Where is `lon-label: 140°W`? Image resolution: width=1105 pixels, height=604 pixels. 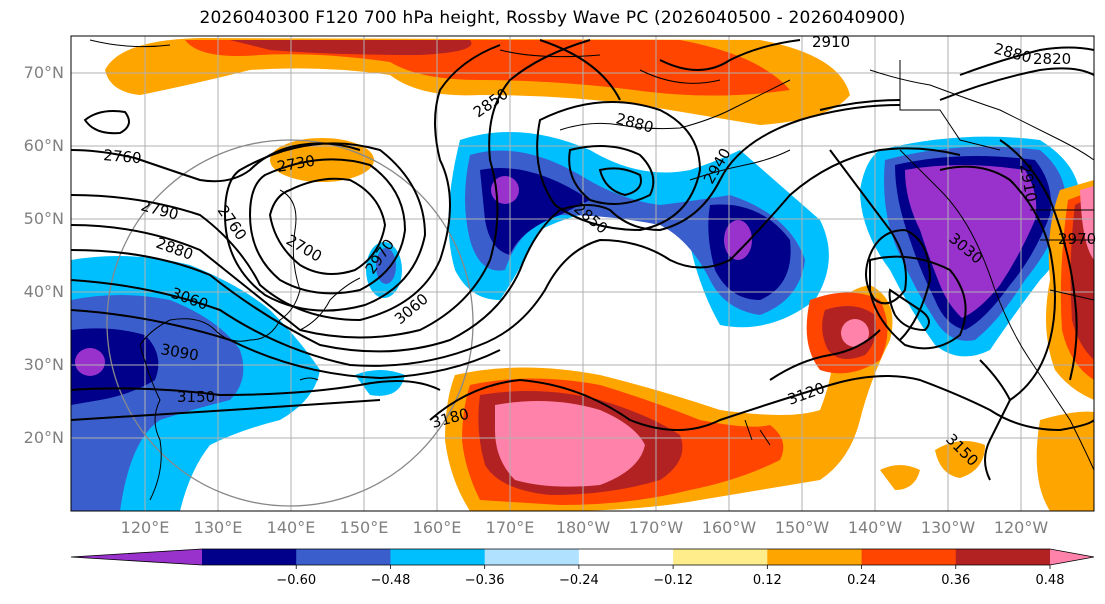
lon-label: 140°W is located at coordinates (875, 527).